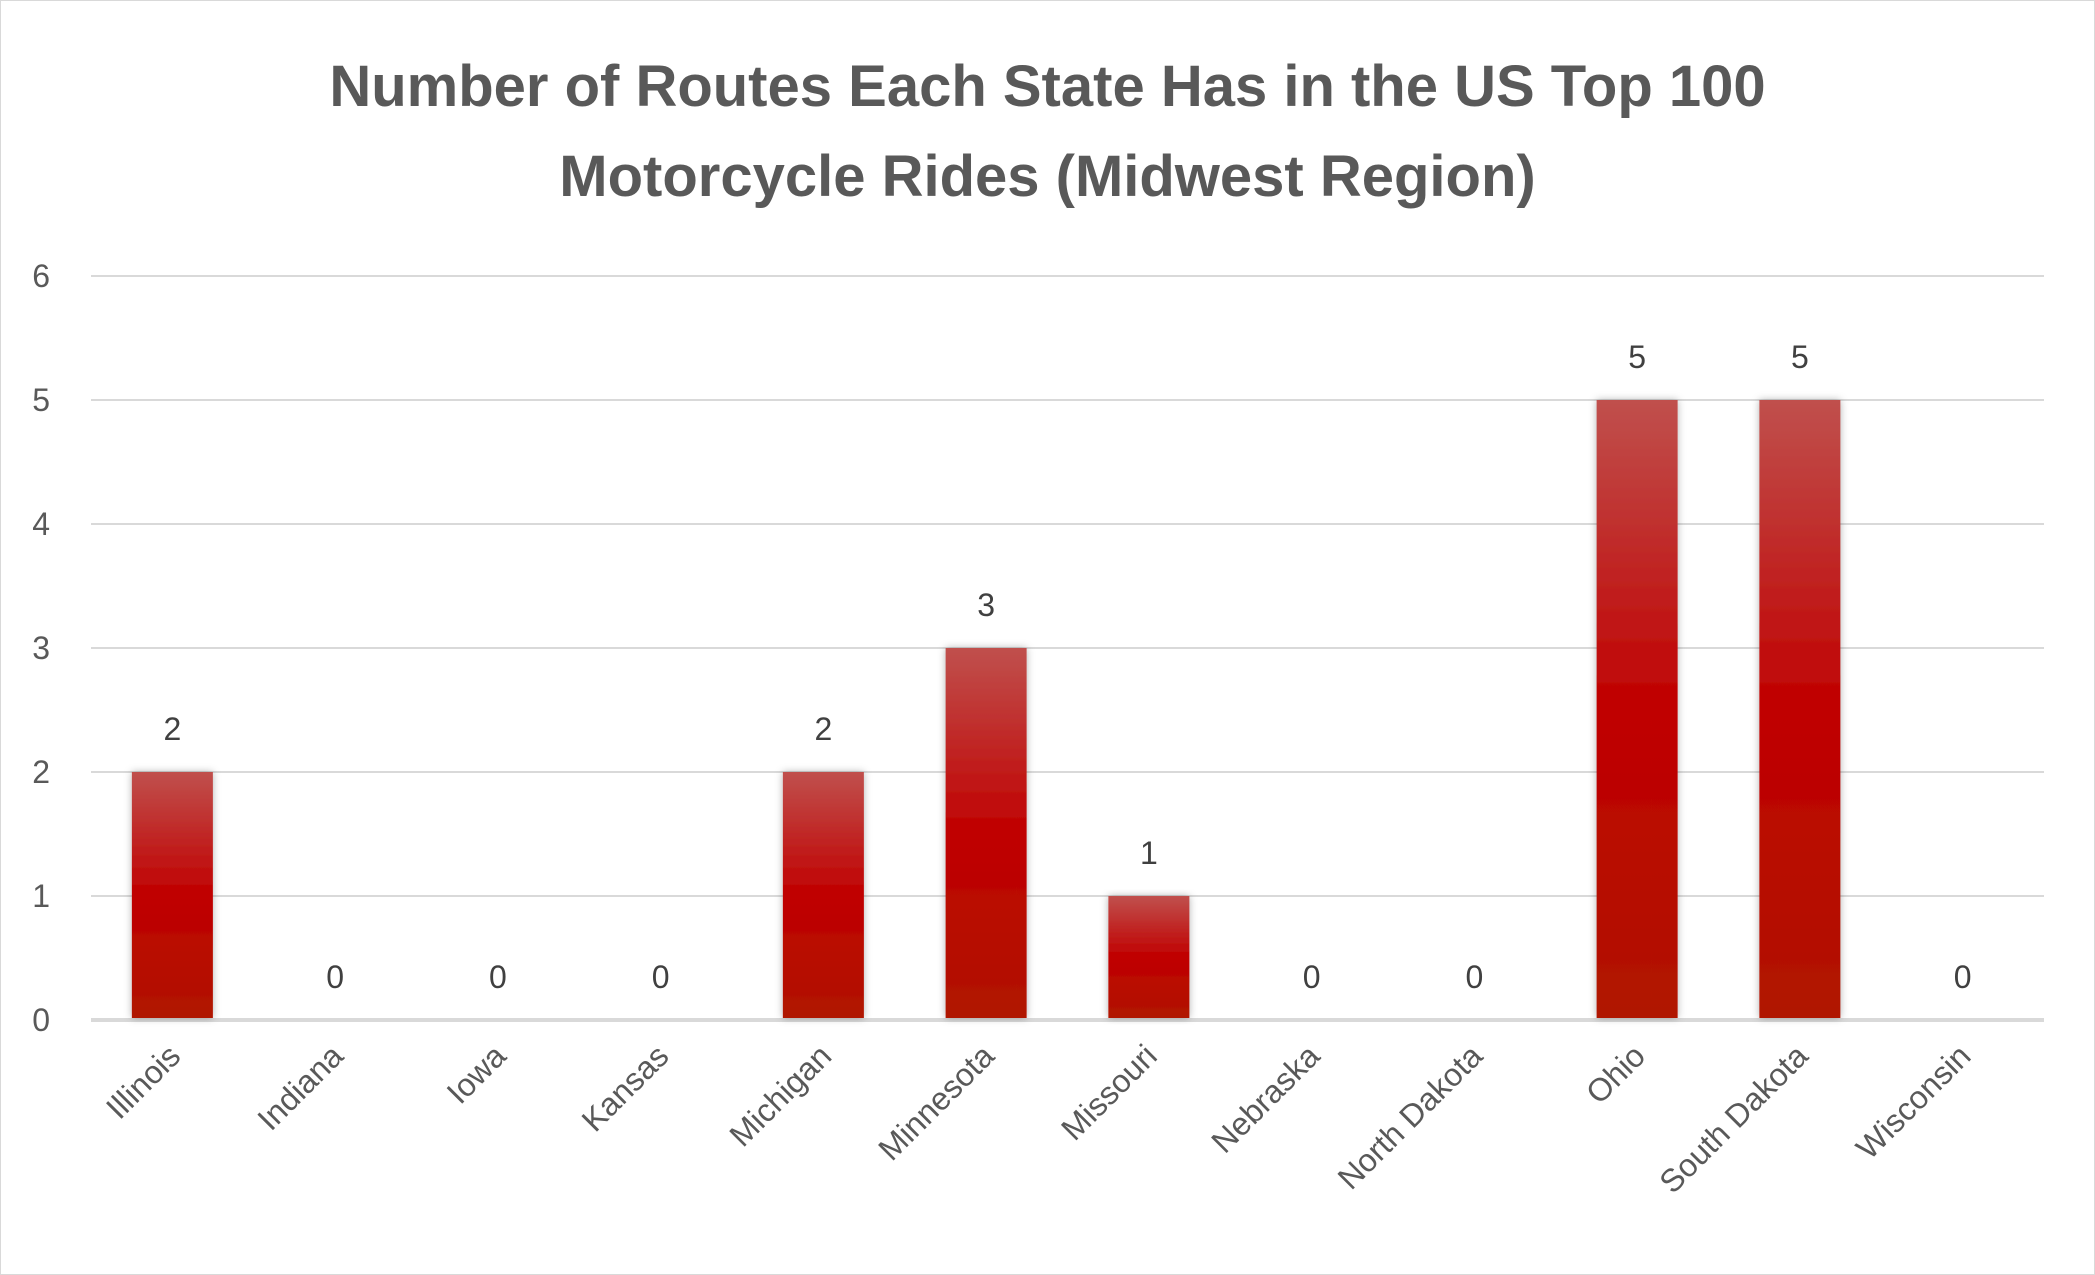 This screenshot has height=1275, width=2095. What do you see at coordinates (41, 1020) in the screenshot?
I see `y-tick-label: 0` at bounding box center [41, 1020].